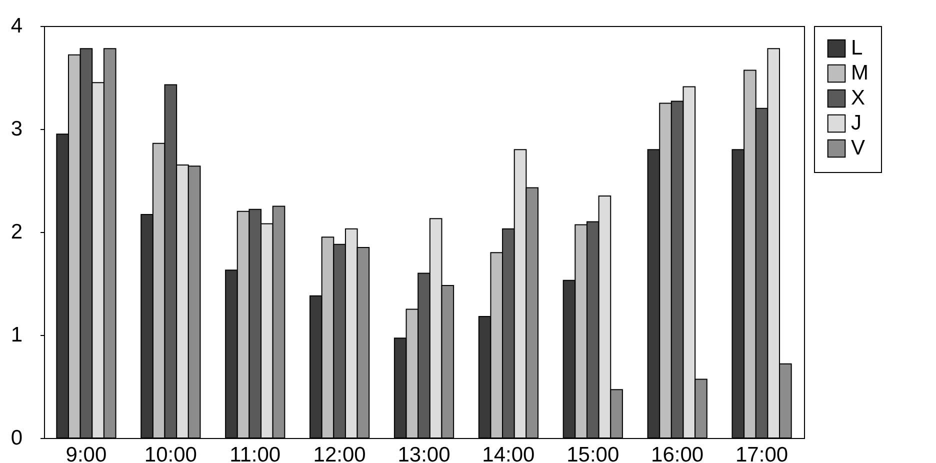  What do you see at coordinates (761, 453) in the screenshot?
I see `x-tick-label: 17:00` at bounding box center [761, 453].